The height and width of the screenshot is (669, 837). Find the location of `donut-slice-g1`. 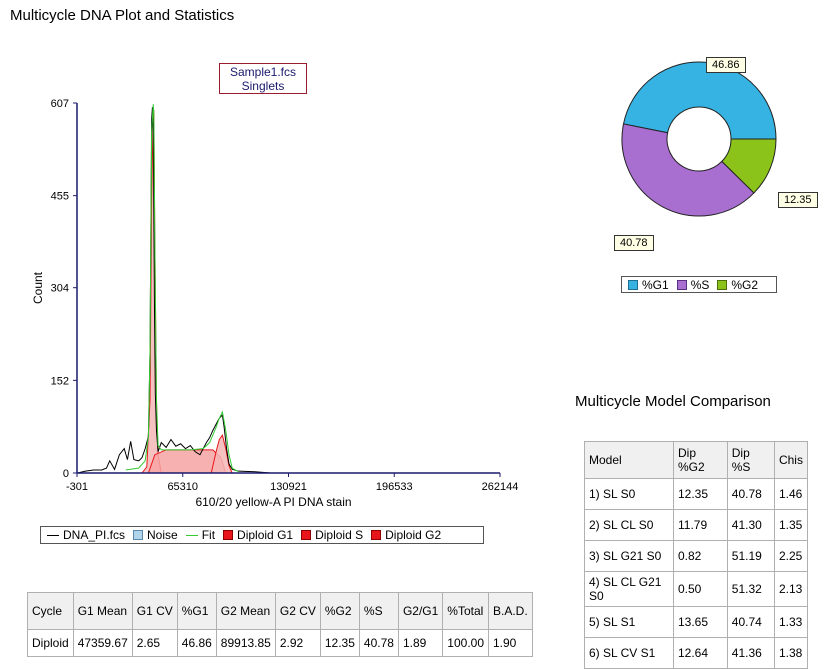

donut-slice-g1 is located at coordinates (699, 100).